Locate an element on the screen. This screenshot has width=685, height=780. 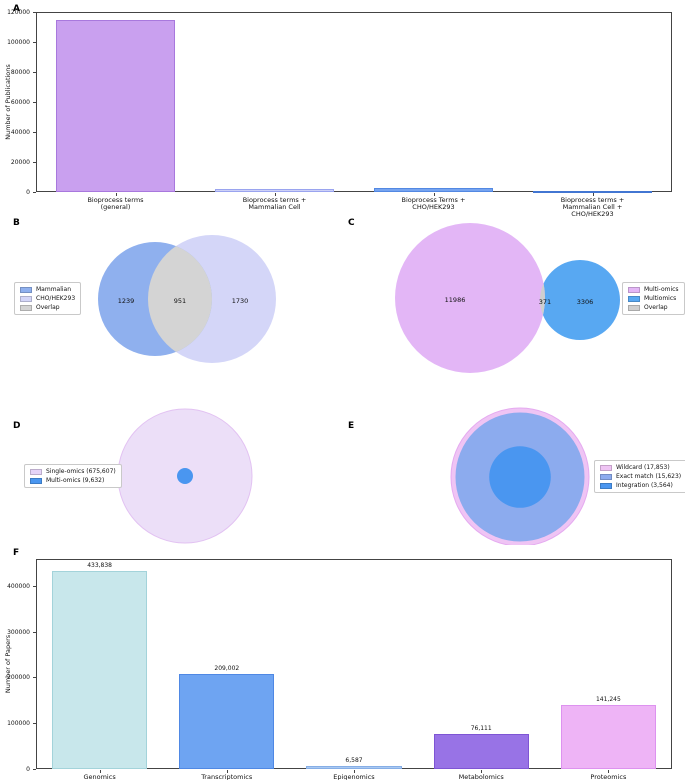
x-tick-line: Metabolomics is located at coordinates (481, 776).